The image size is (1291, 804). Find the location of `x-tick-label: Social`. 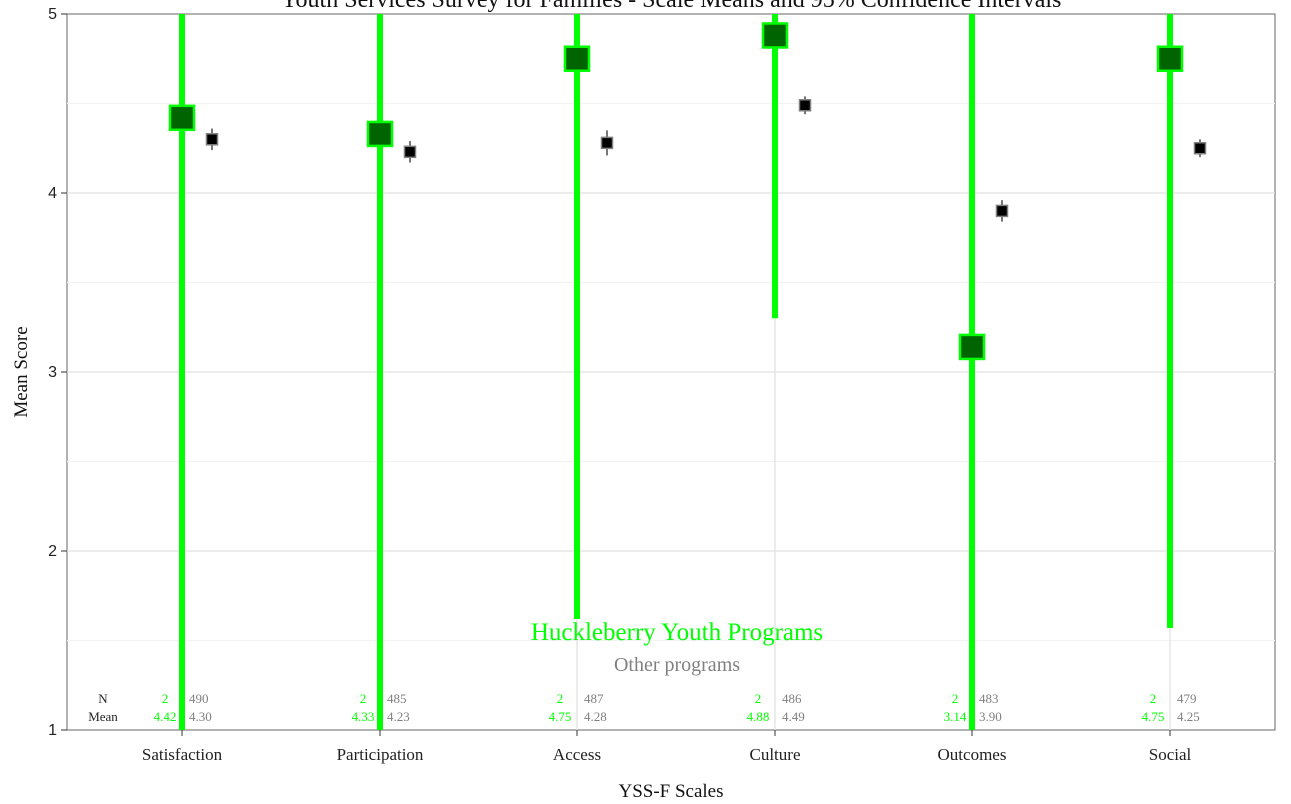

x-tick-label: Social is located at coordinates (1170, 754).